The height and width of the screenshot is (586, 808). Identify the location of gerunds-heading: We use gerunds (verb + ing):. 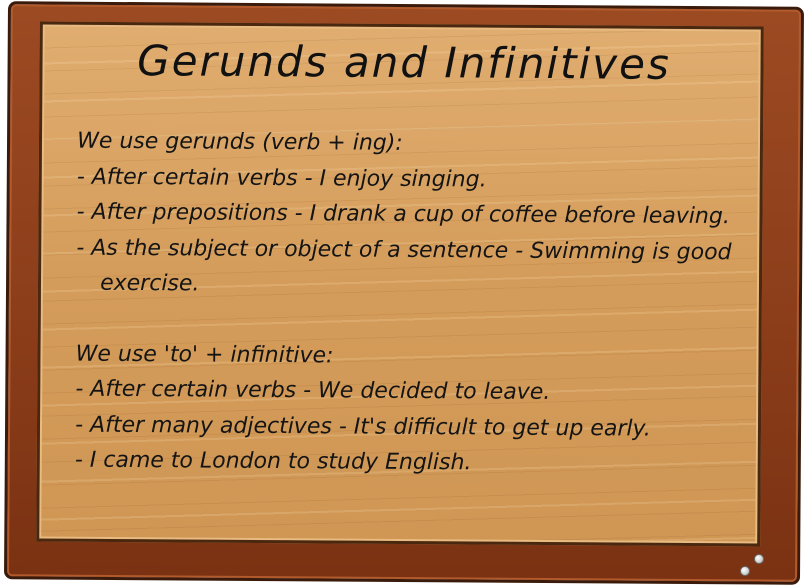
(240, 142).